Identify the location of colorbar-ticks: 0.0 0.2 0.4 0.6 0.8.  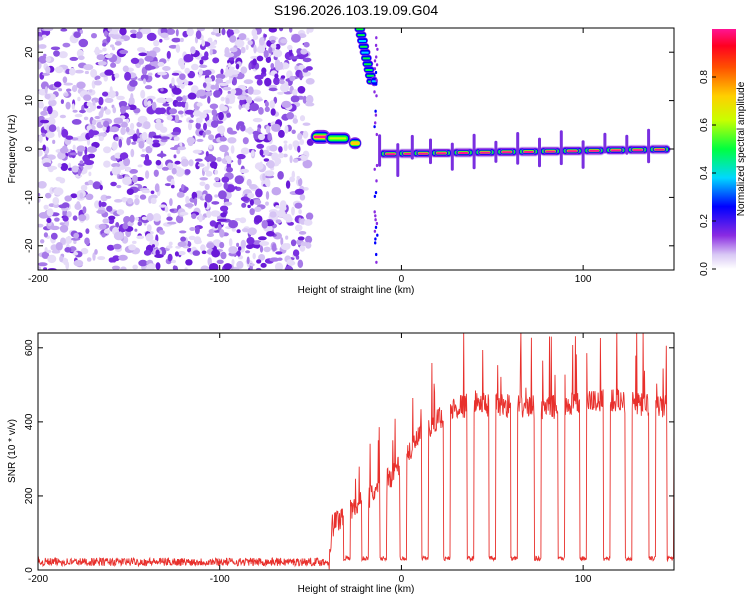
(707, 173).